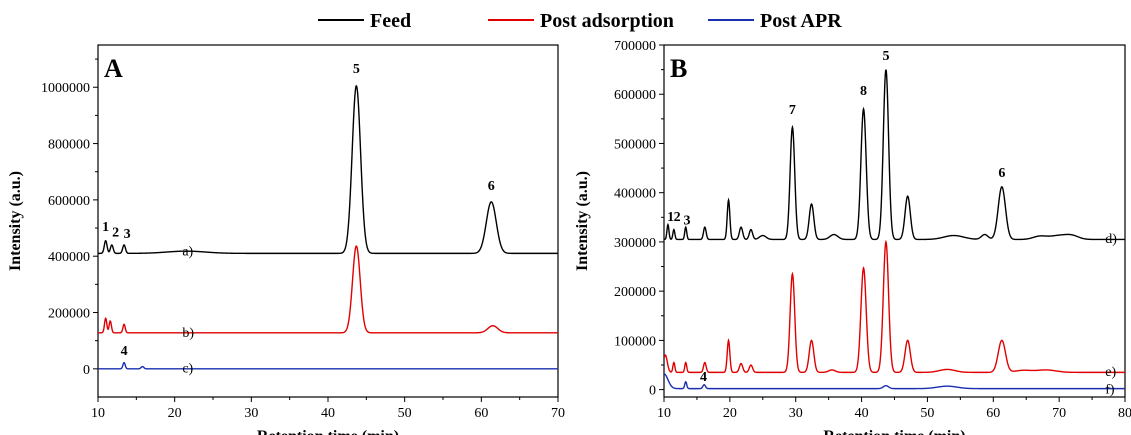  I want to click on panel-letter: A, so click(113, 68).